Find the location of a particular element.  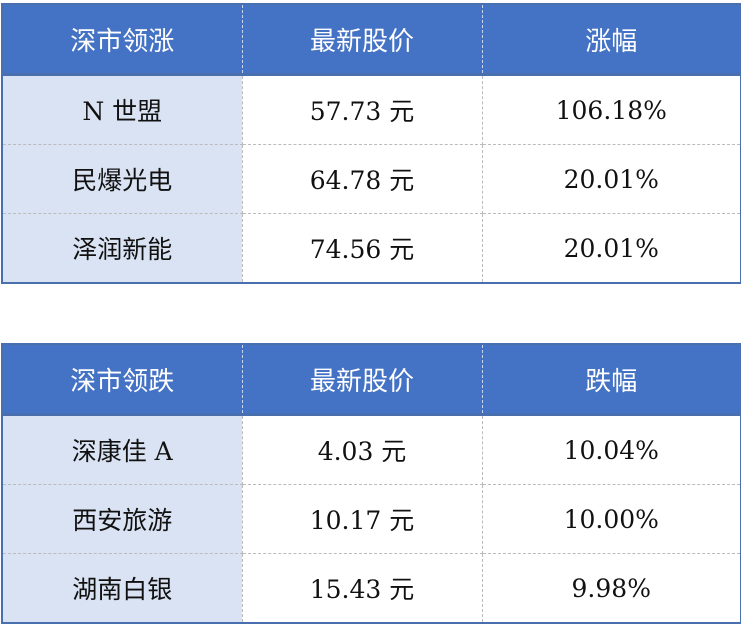

table-row: 深康佳 A 4.03 元 10.04% is located at coordinates (371, 449).